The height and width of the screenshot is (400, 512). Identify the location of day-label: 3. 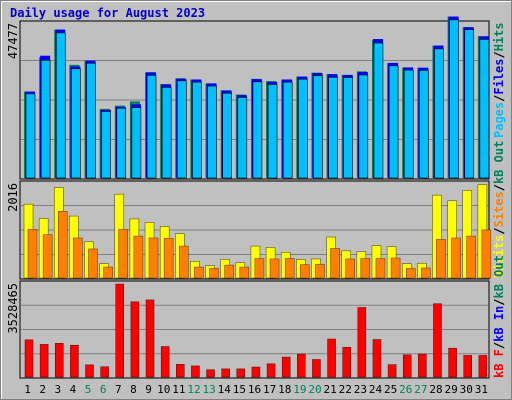
(58, 389).